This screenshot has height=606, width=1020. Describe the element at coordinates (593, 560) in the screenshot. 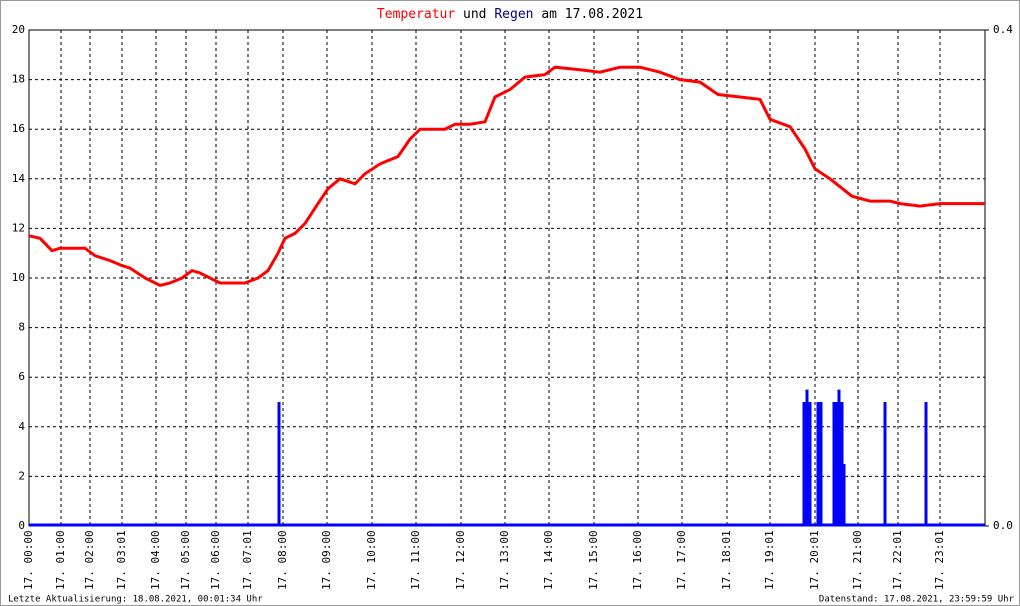

I see `x-tick-label: 17. 15:00` at that location.